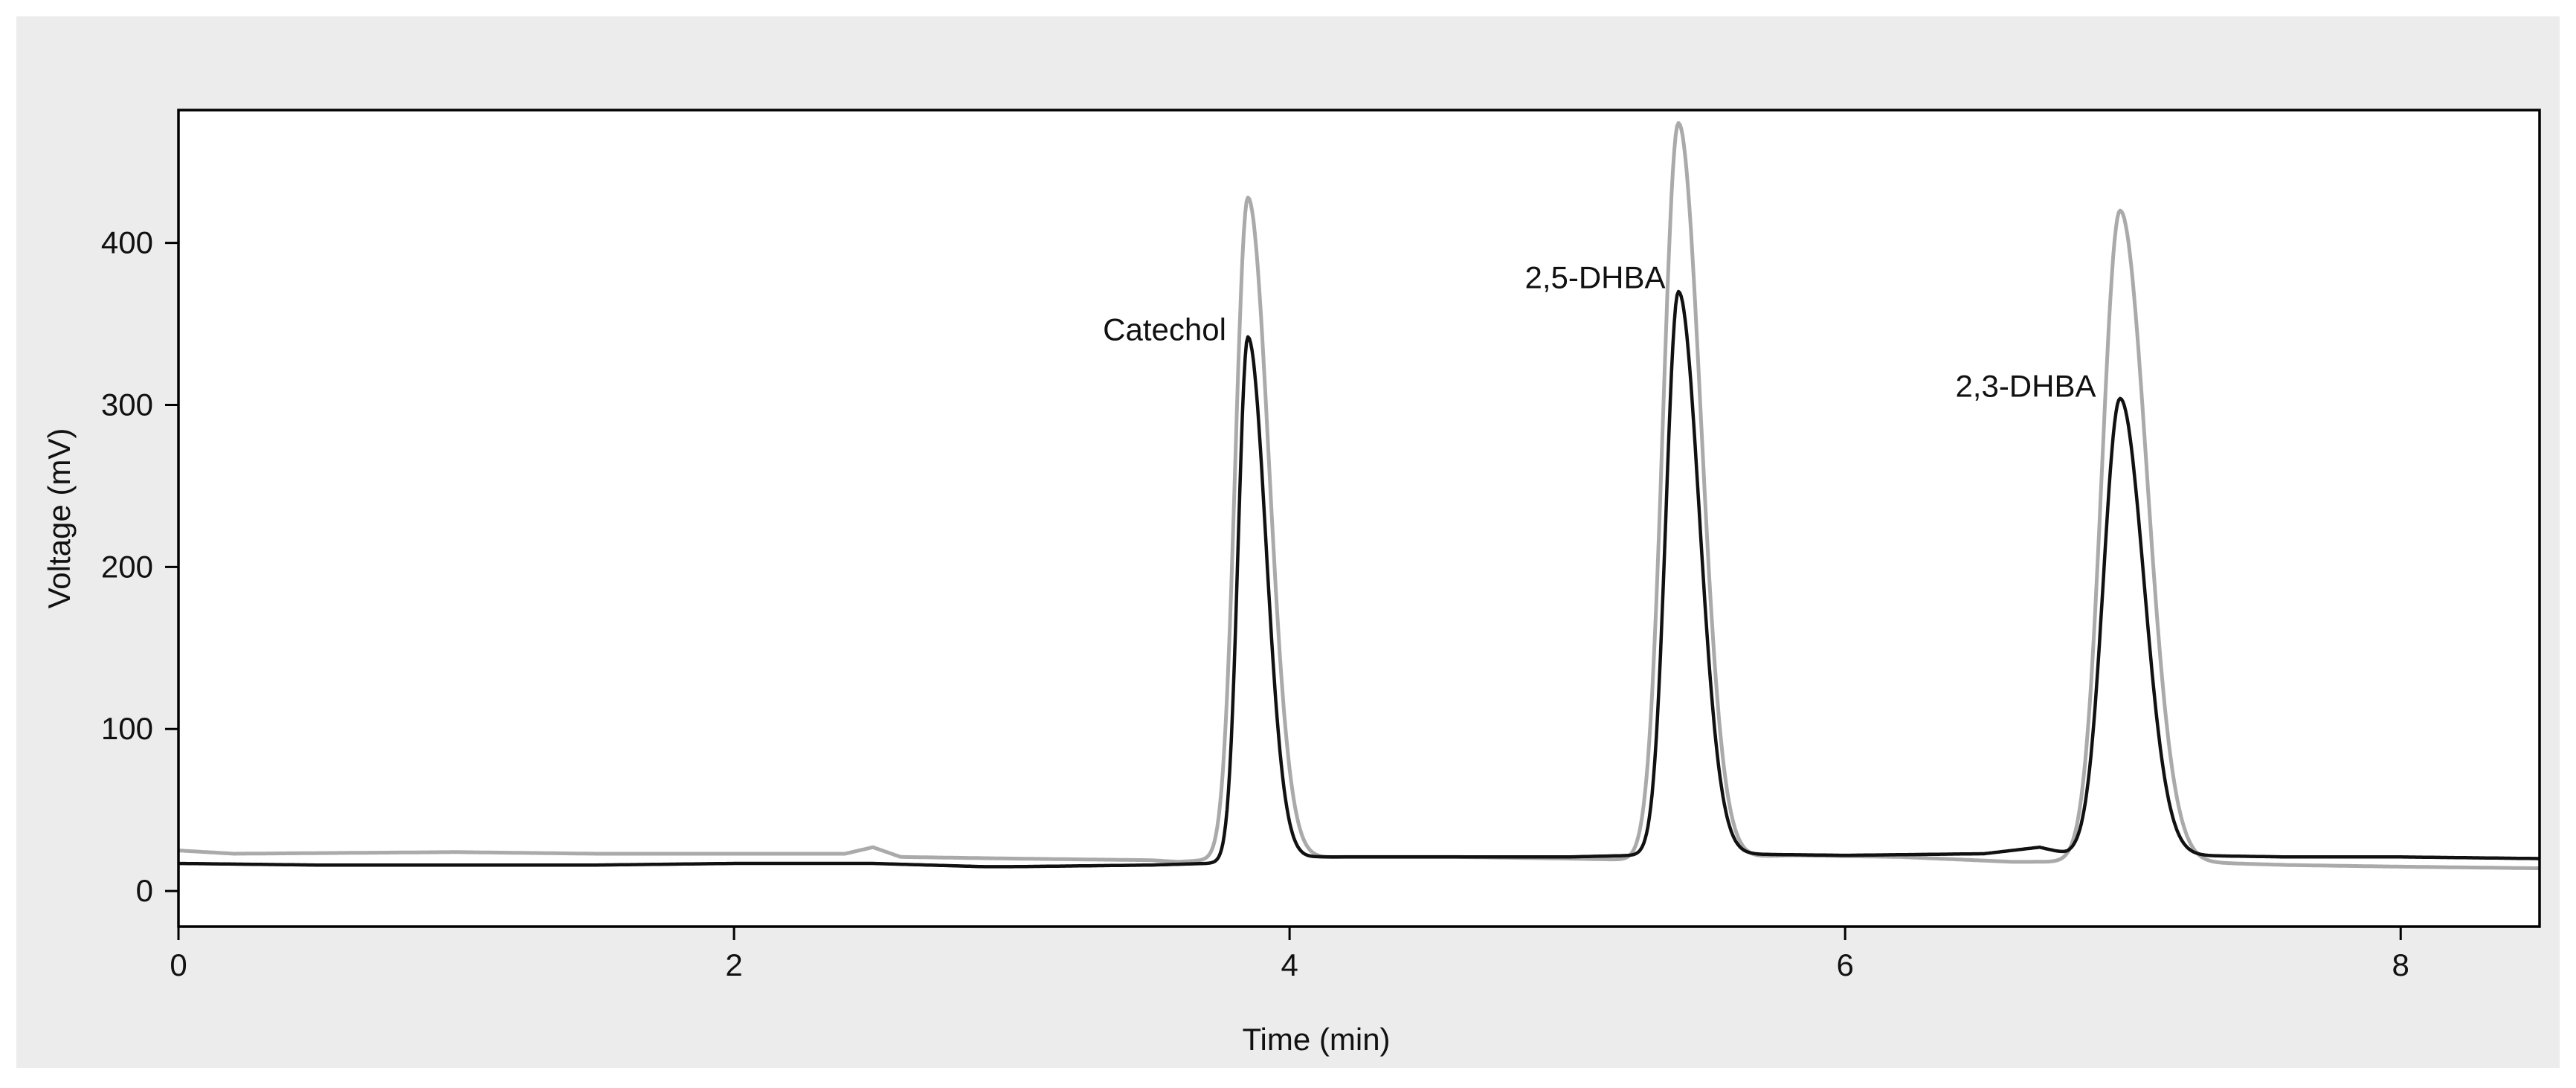  What do you see at coordinates (178, 964) in the screenshot?
I see `x-tick-label: 0` at bounding box center [178, 964].